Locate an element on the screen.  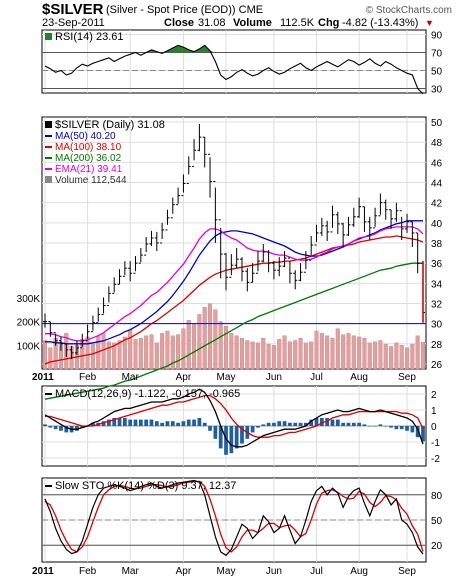
price-y-tick-label: 30 is located at coordinates (437, 325).